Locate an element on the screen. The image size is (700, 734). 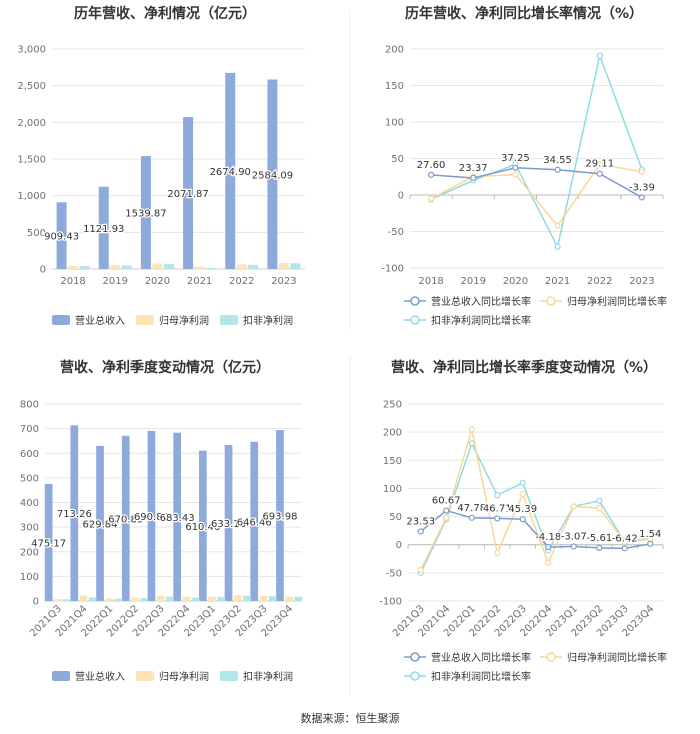
data-label: -4.18 is located at coordinates (548, 537).